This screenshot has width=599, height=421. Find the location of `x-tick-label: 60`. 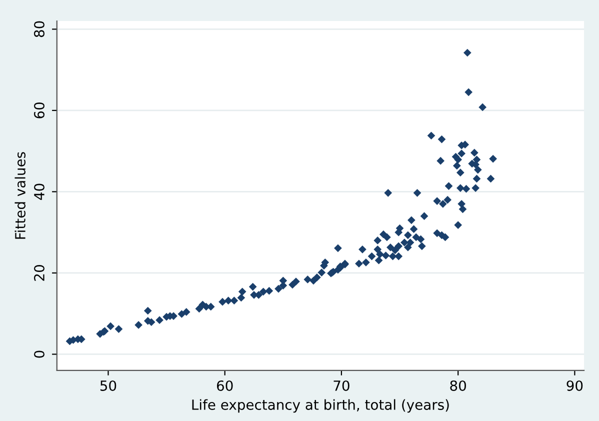

x-tick-label: 60 is located at coordinates (224, 385).